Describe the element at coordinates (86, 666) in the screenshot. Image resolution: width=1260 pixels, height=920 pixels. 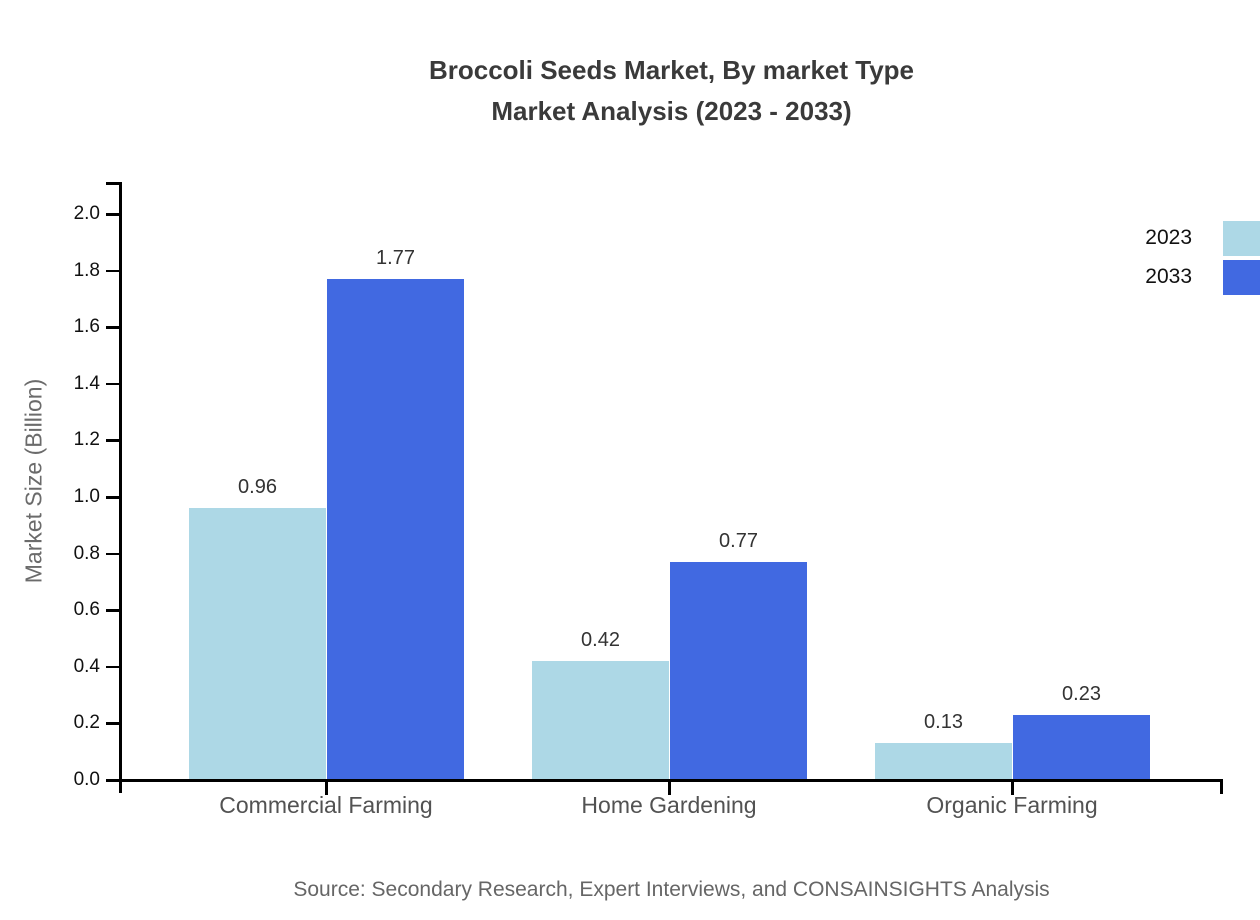
I see `y-tick-label: 0.4` at that location.